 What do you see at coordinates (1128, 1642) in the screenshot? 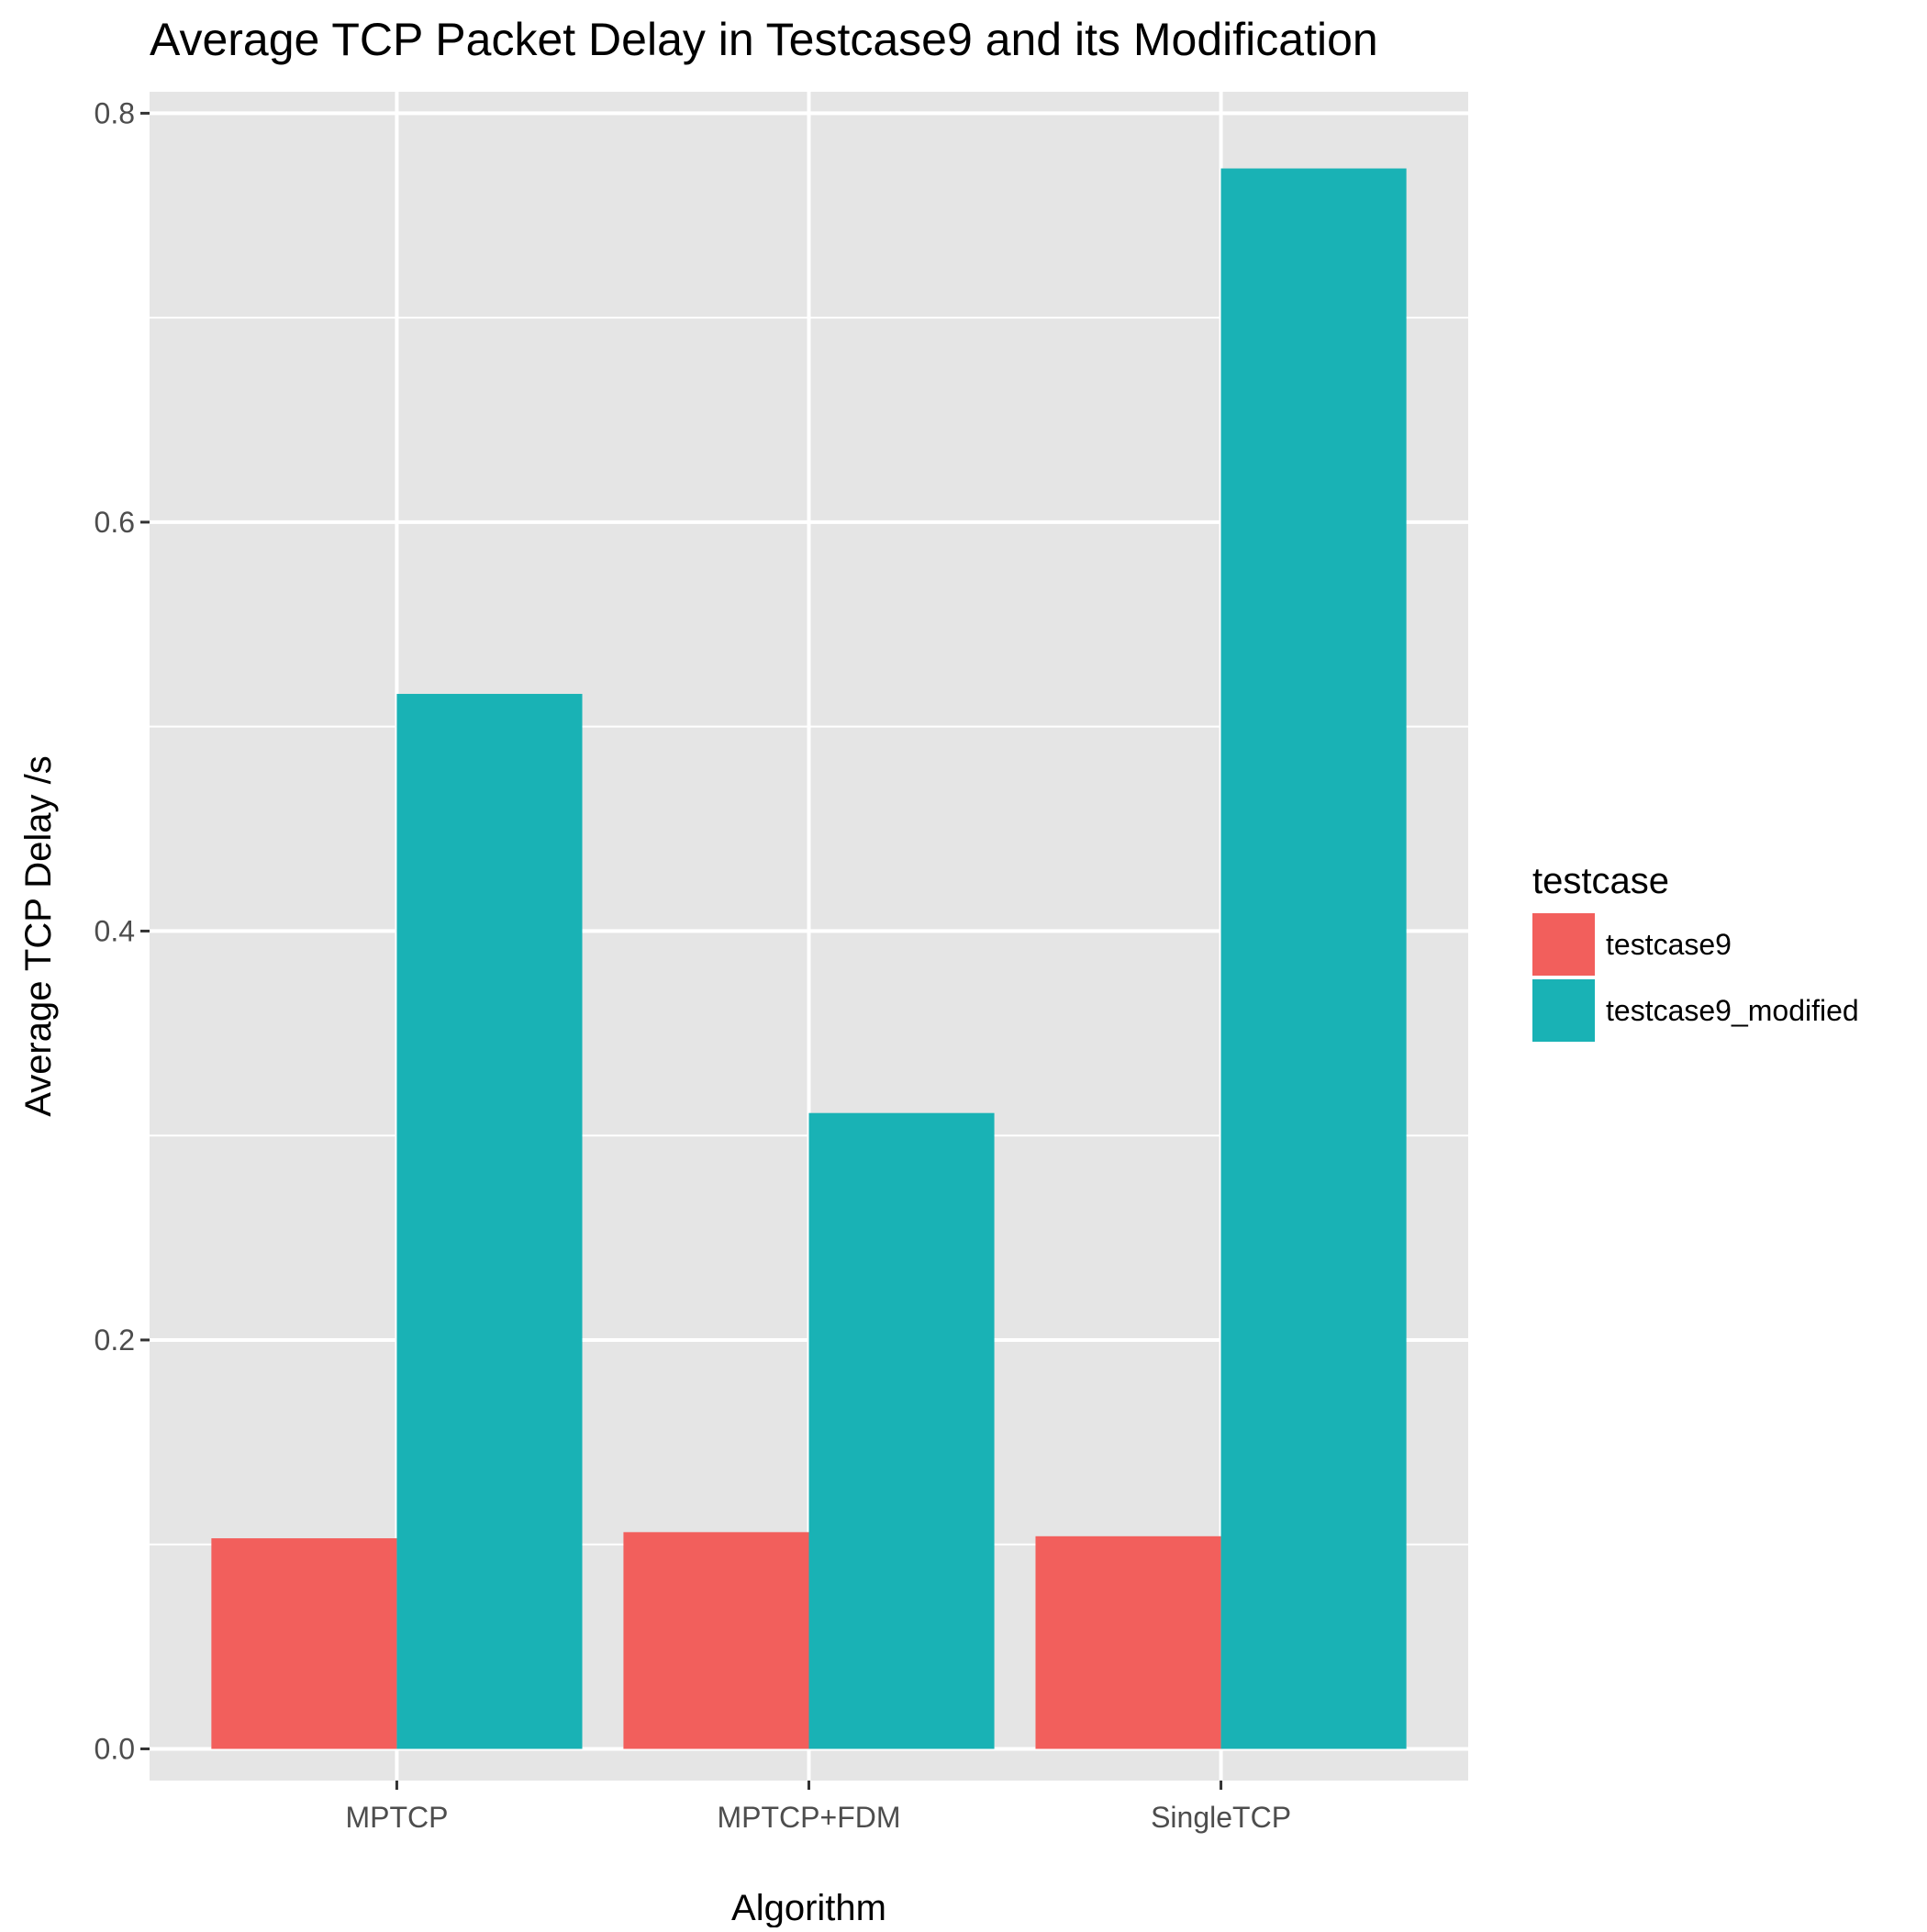
I see `bar-testcase9-singletcp` at bounding box center [1128, 1642].